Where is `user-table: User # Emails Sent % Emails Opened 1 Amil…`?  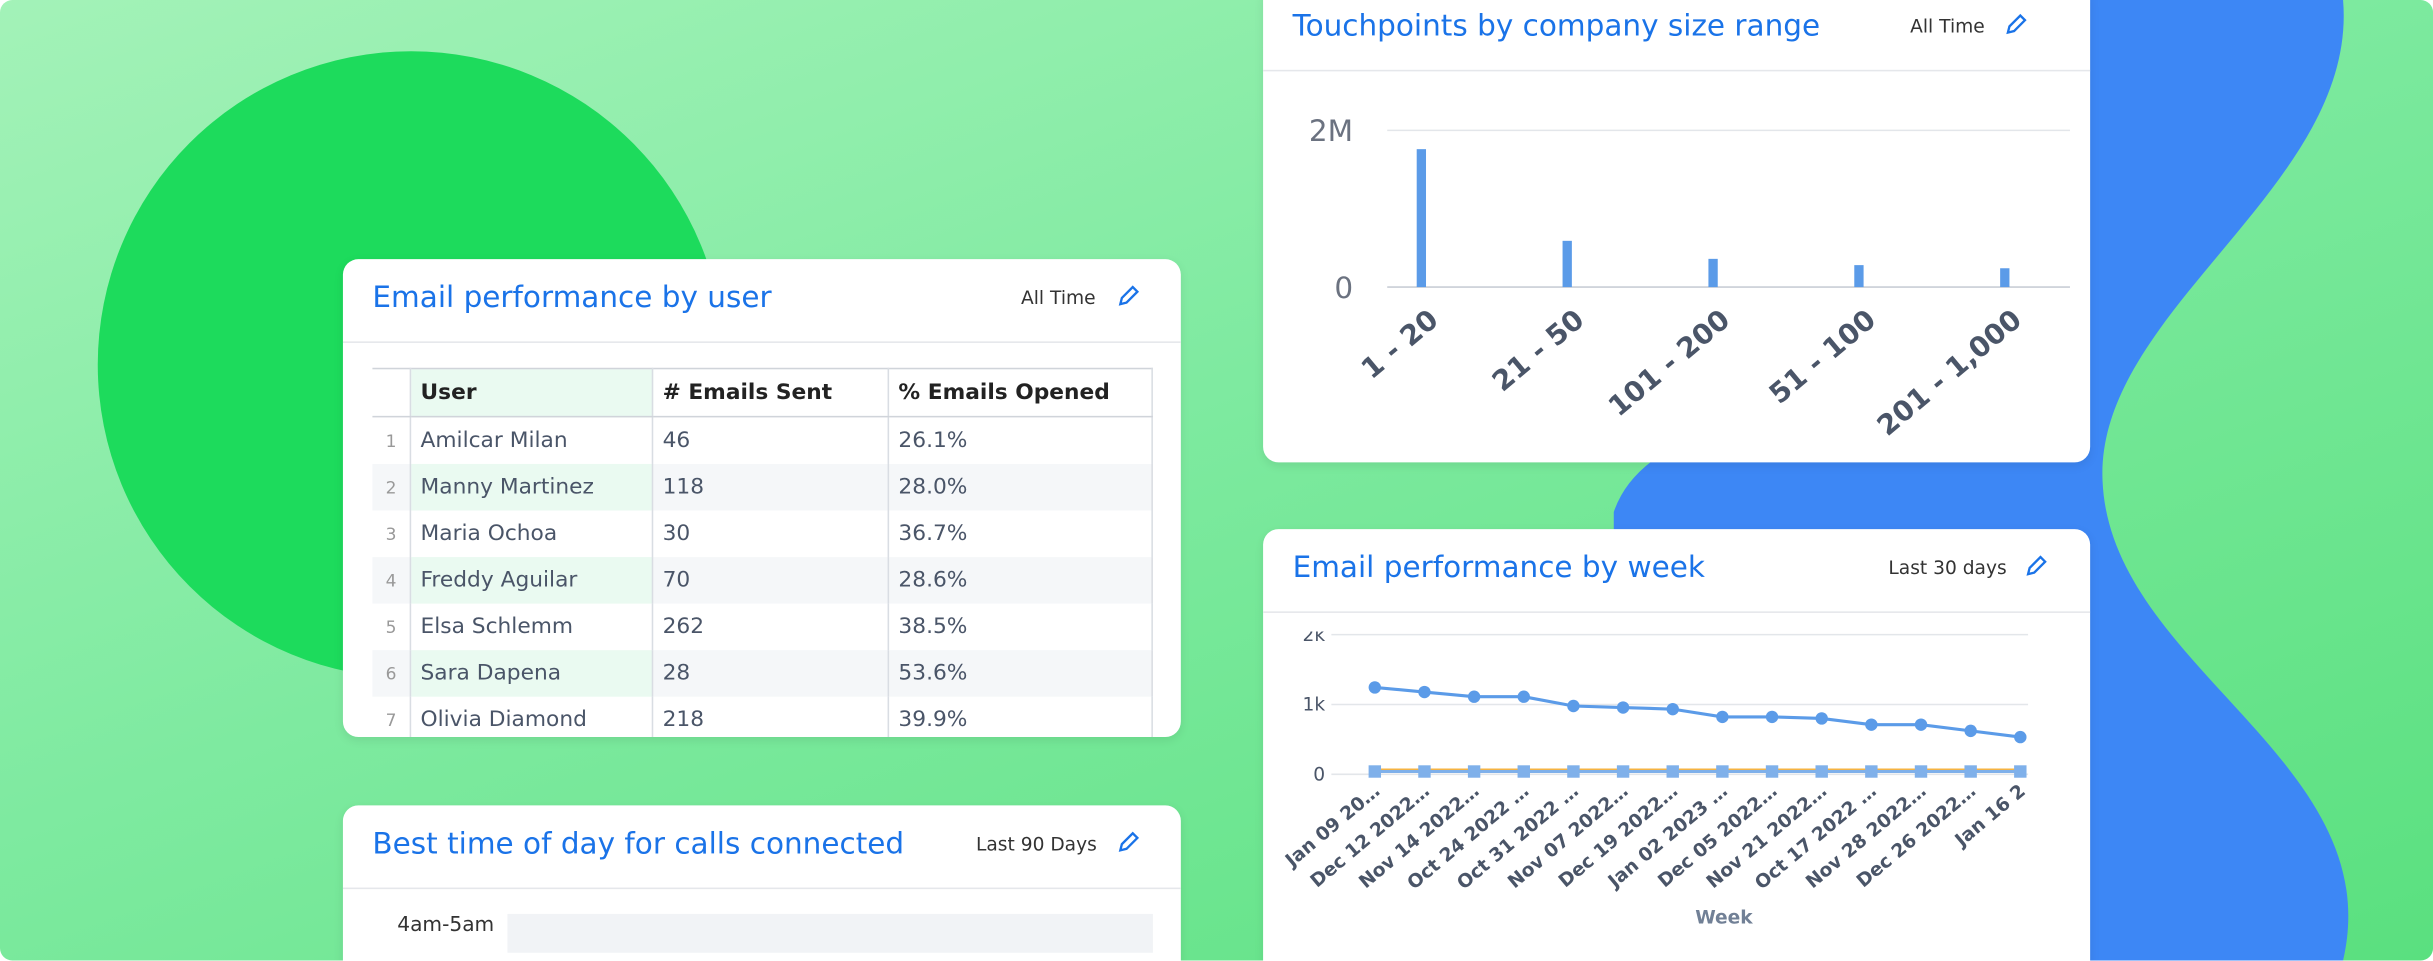
user-table: User # Emails Sent % Emails Opened 1 Amil… is located at coordinates (762, 552).